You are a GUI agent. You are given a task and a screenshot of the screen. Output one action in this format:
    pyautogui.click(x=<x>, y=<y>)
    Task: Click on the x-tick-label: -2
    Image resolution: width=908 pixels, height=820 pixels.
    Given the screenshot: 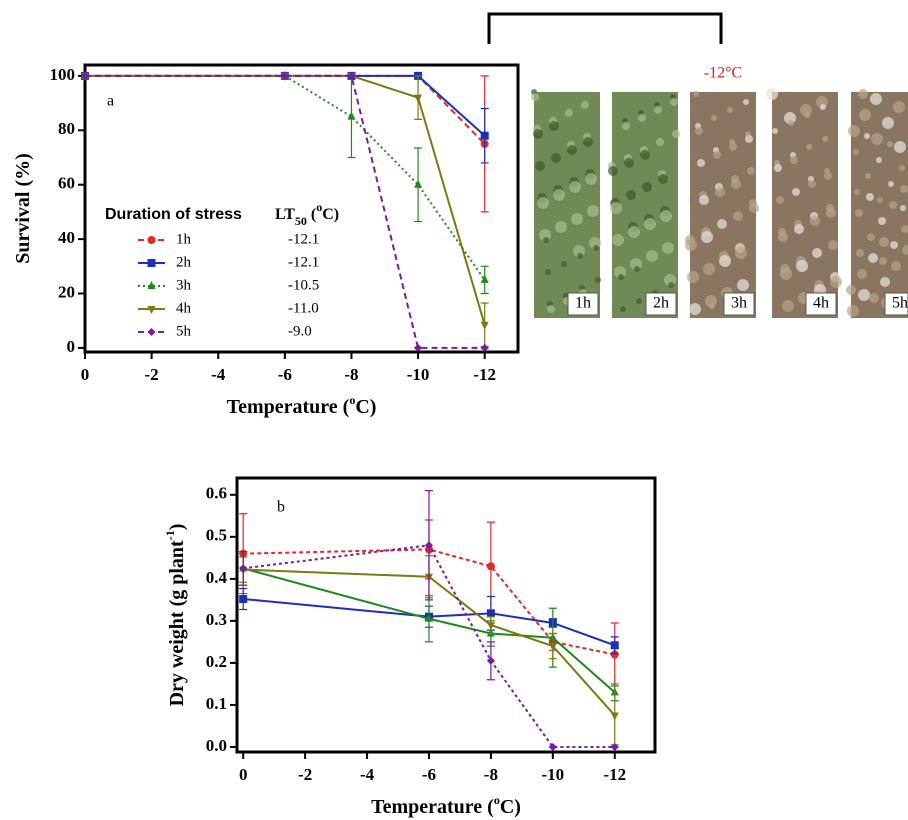 What is the action you would take?
    pyautogui.click(x=305, y=774)
    